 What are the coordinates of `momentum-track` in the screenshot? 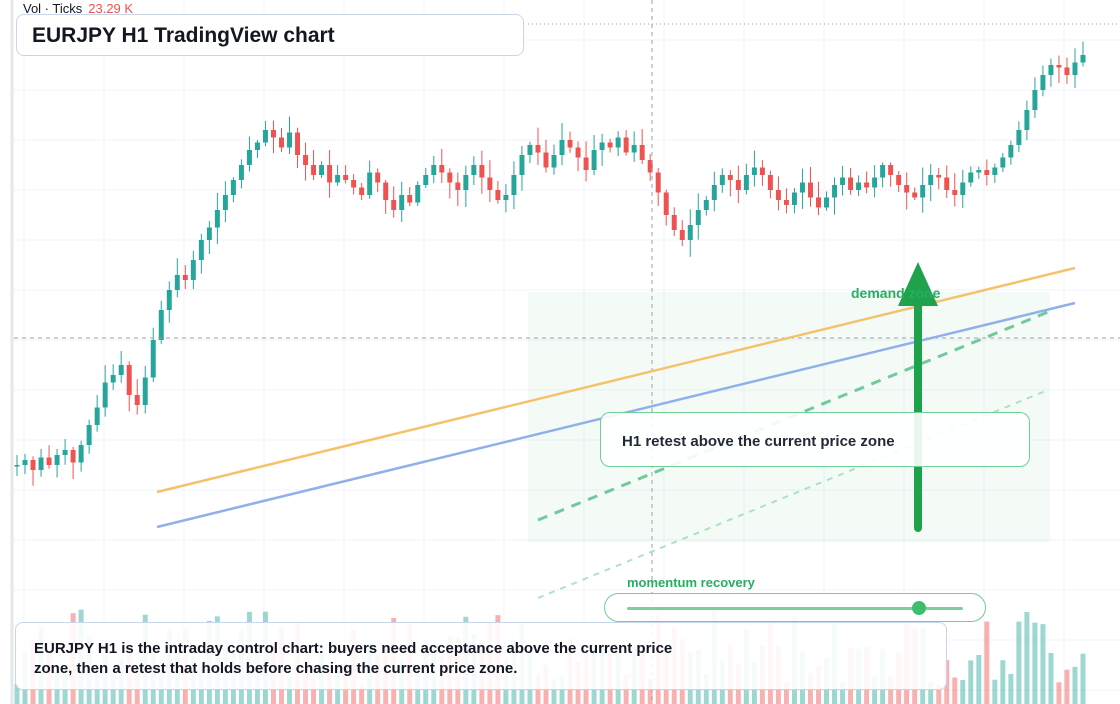 It's located at (795, 608).